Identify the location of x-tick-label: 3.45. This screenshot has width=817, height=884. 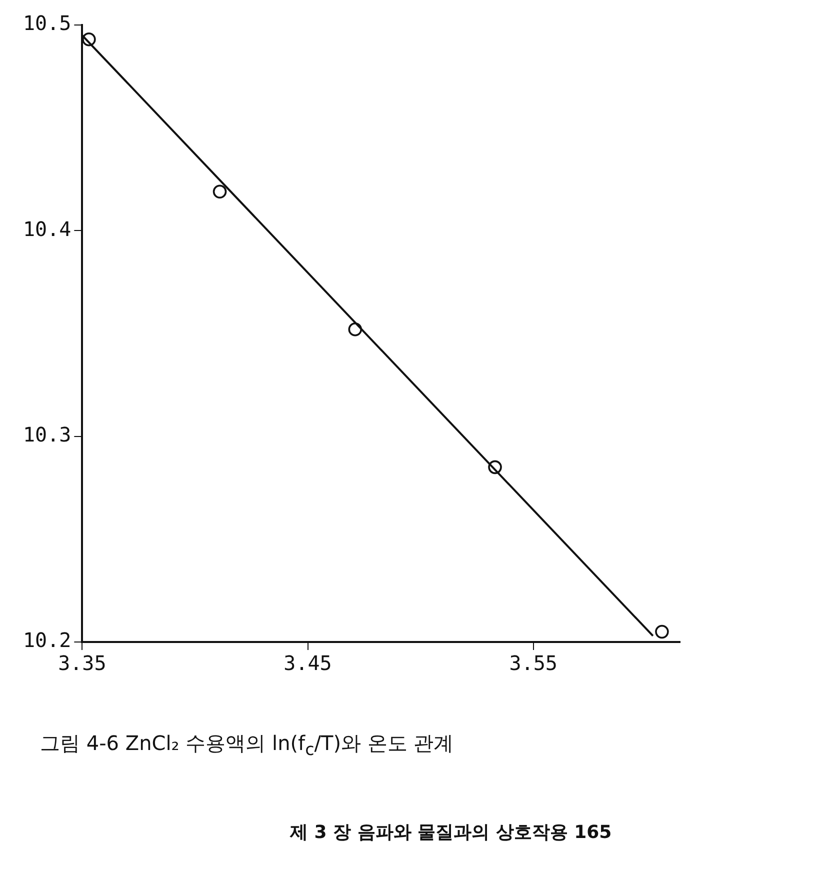
(308, 663).